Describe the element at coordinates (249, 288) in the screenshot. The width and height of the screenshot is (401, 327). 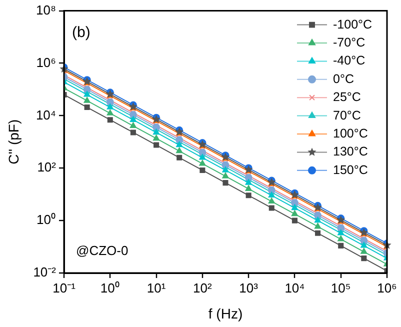
I see `x-tick-label: 10³` at that location.